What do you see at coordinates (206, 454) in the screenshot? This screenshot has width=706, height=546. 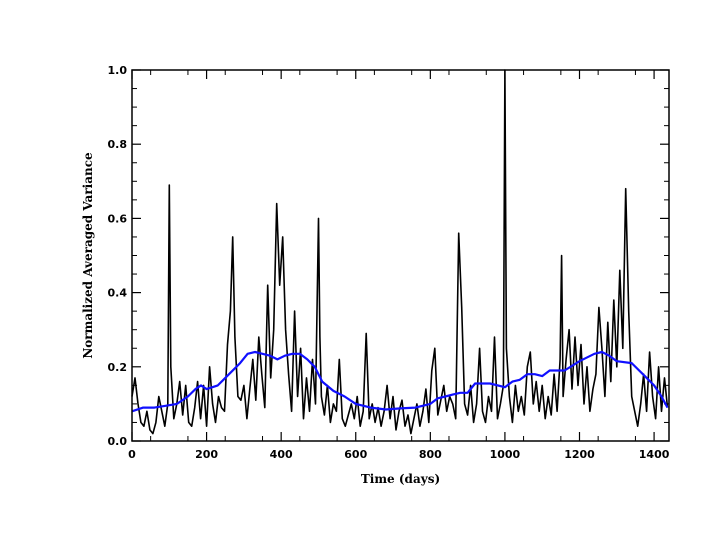 I see `x-tick-label: 200` at bounding box center [206, 454].